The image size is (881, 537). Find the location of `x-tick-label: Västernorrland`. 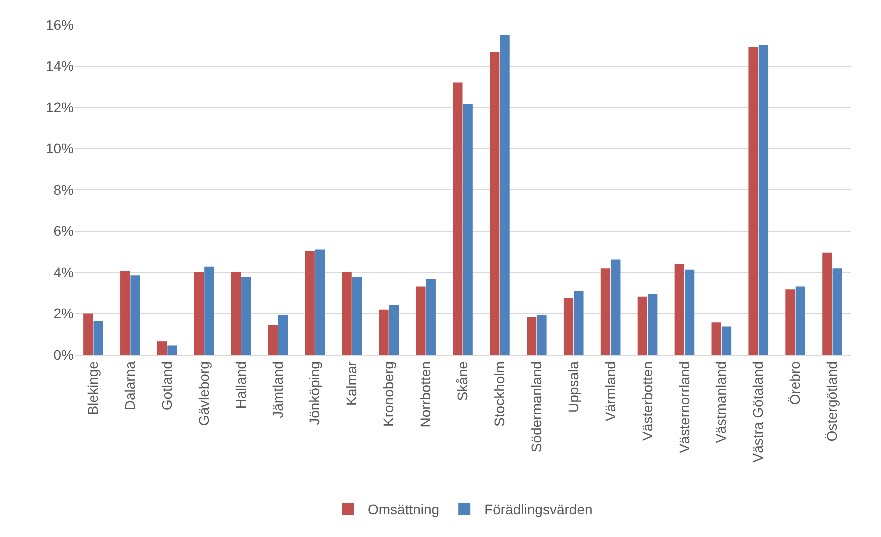

x-tick-label: Västernorrland is located at coordinates (684, 408).